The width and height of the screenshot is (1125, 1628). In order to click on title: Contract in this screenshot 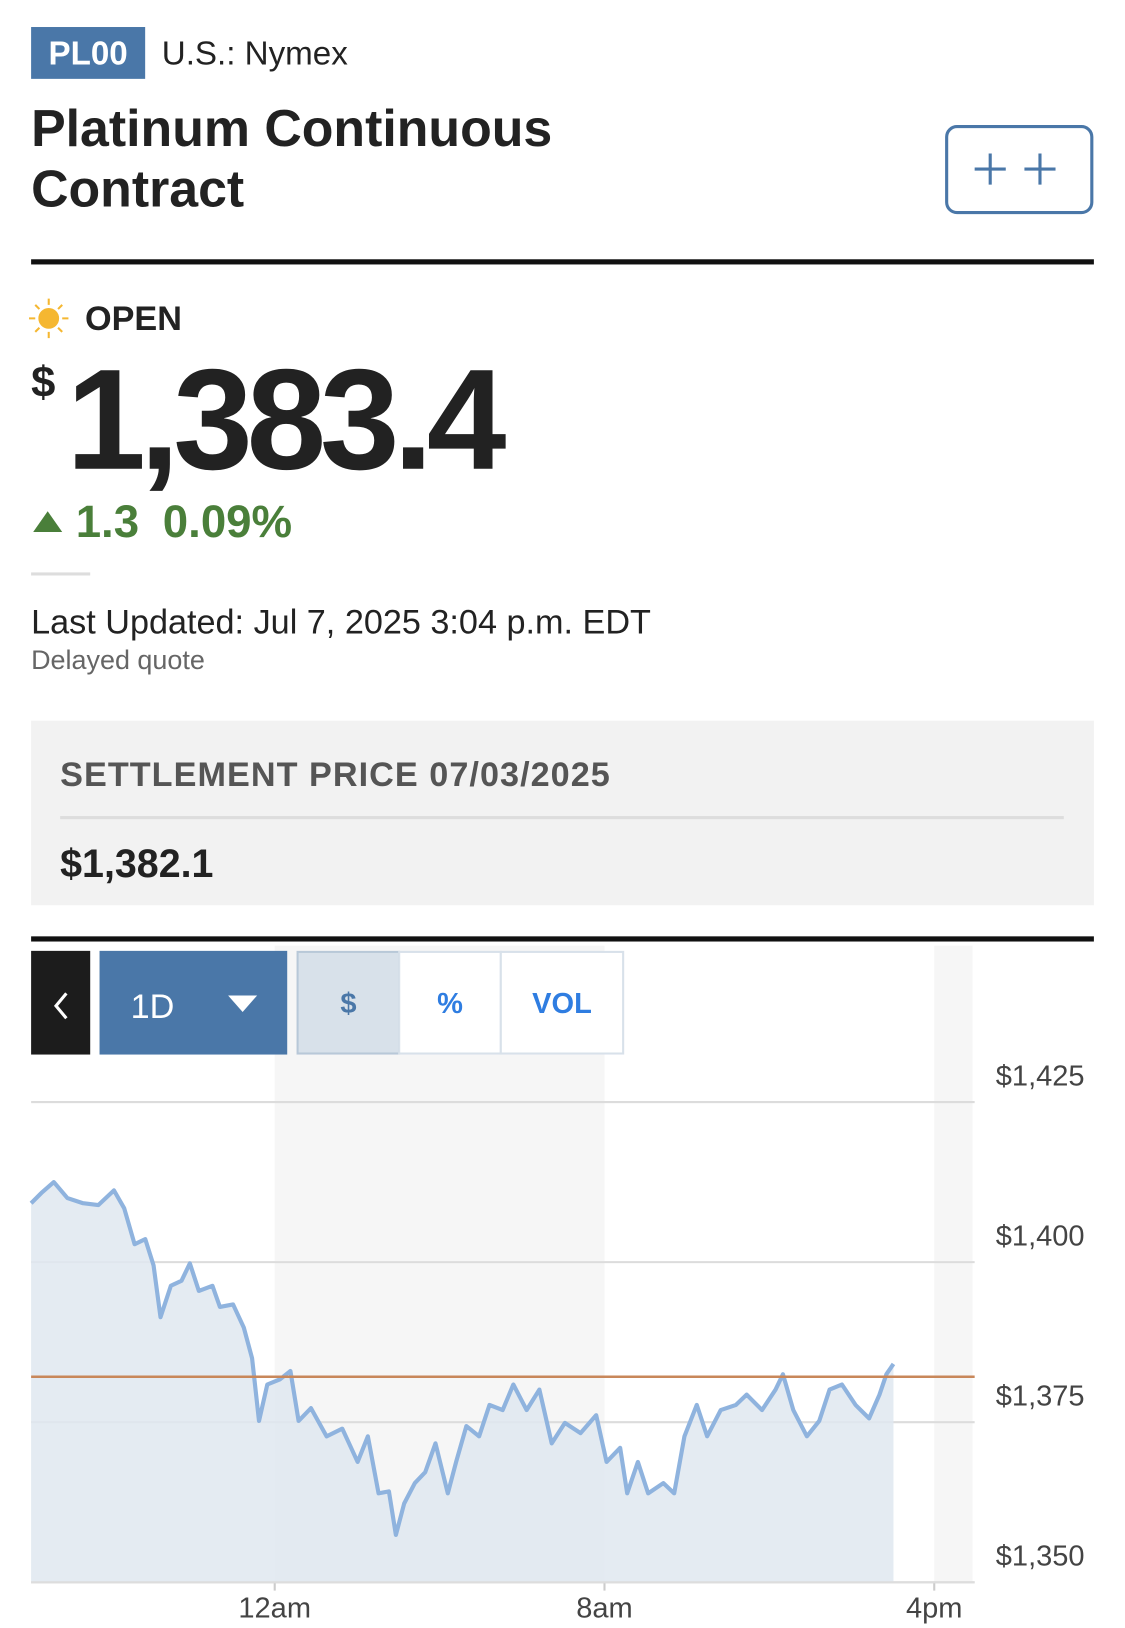, I will do `click(137, 188)`.